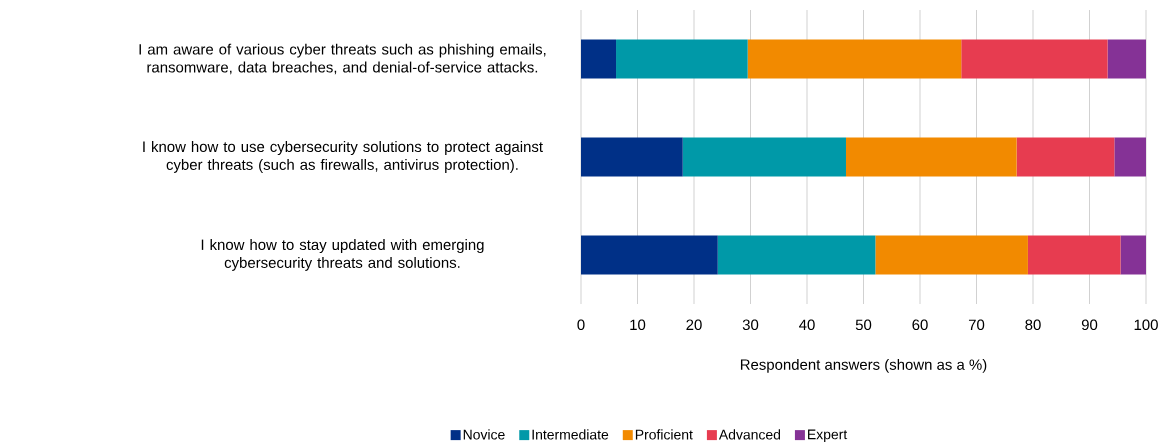  What do you see at coordinates (828, 436) in the screenshot?
I see `legend-label: Expert` at bounding box center [828, 436].